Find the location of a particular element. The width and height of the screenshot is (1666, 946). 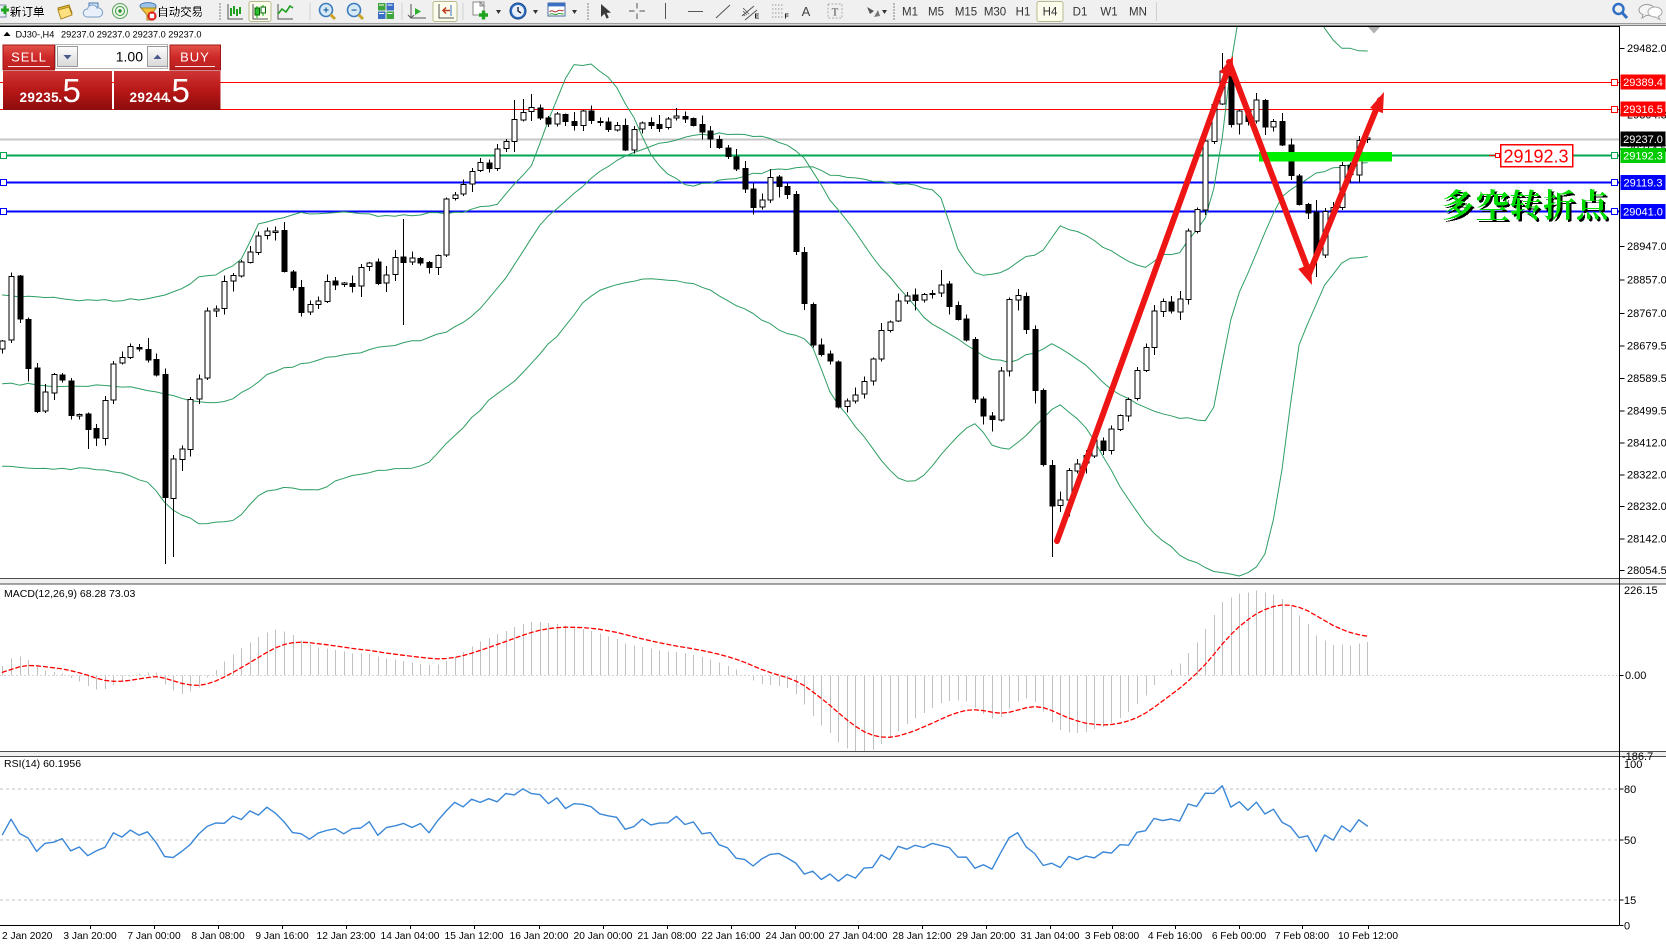

svg-text: 8 Jan 08:00 is located at coordinates (218, 936).